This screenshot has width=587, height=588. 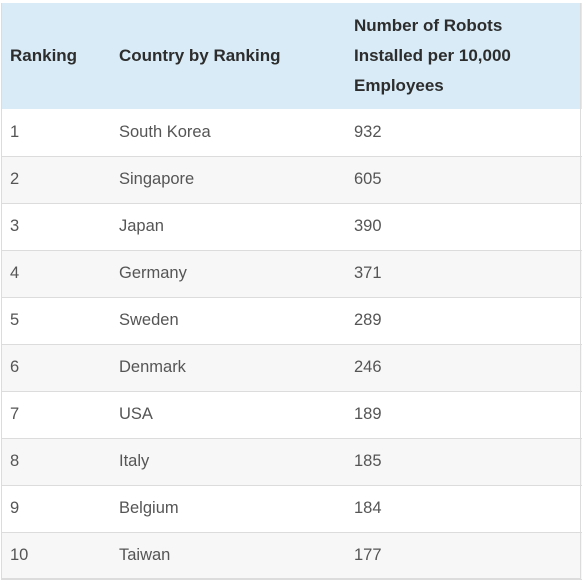 What do you see at coordinates (153, 273) in the screenshot?
I see `country-cell: Germany` at bounding box center [153, 273].